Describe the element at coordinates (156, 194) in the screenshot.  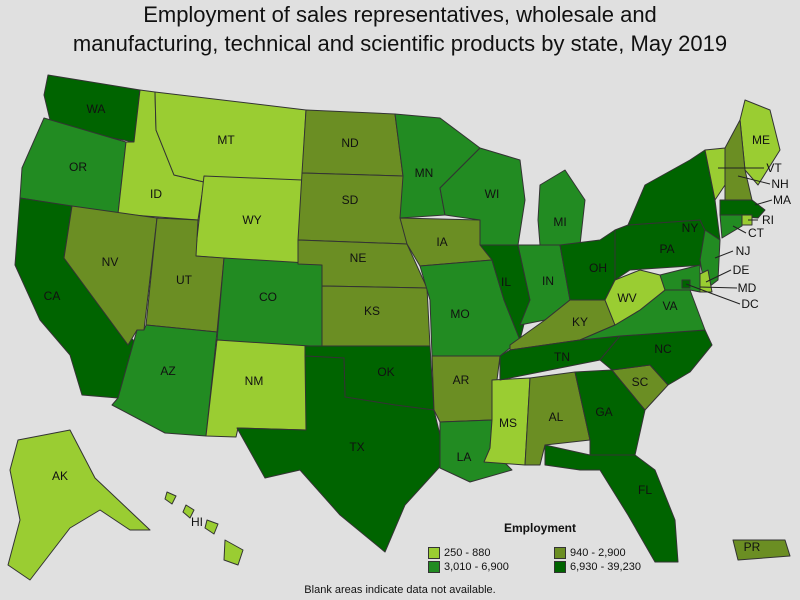
I see `state-label-id: ID` at that location.